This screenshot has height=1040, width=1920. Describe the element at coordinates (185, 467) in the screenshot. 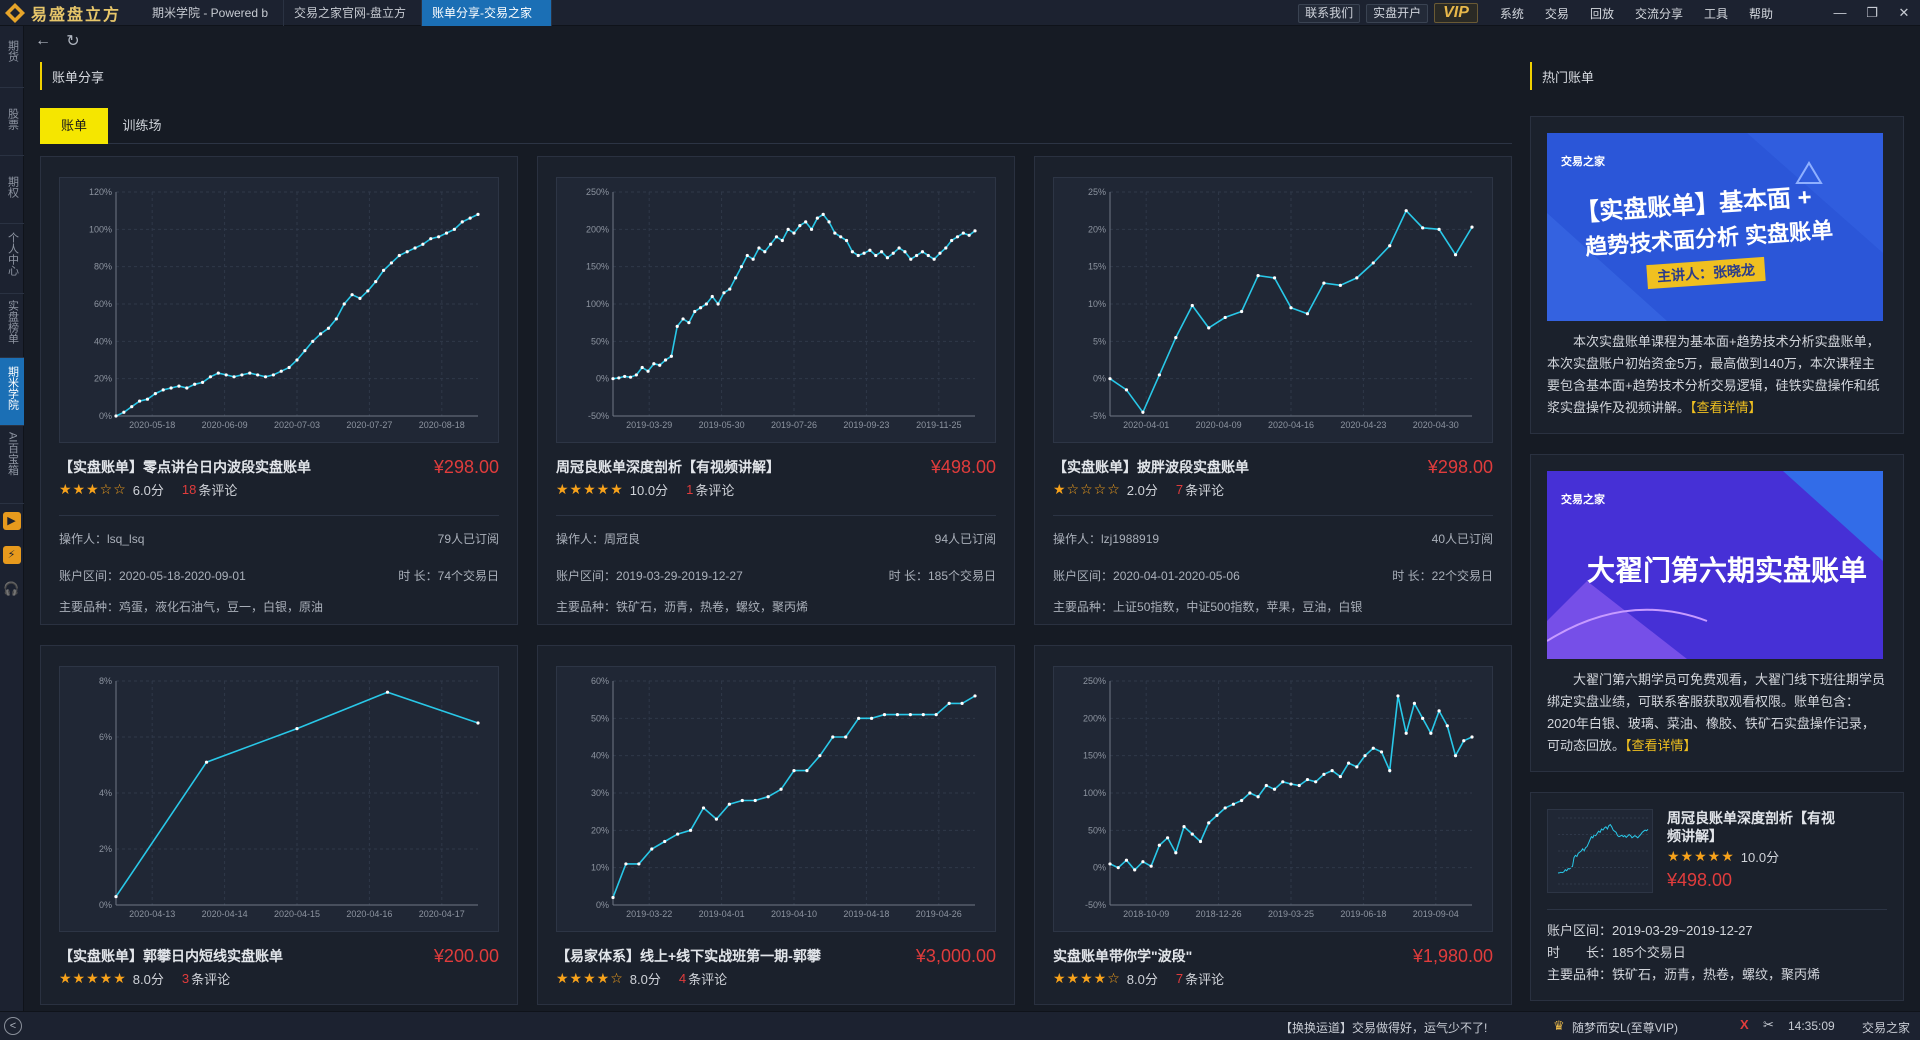

I see `bill-title: 【实盘账单】零点讲台日内波段实盘账单` at that location.